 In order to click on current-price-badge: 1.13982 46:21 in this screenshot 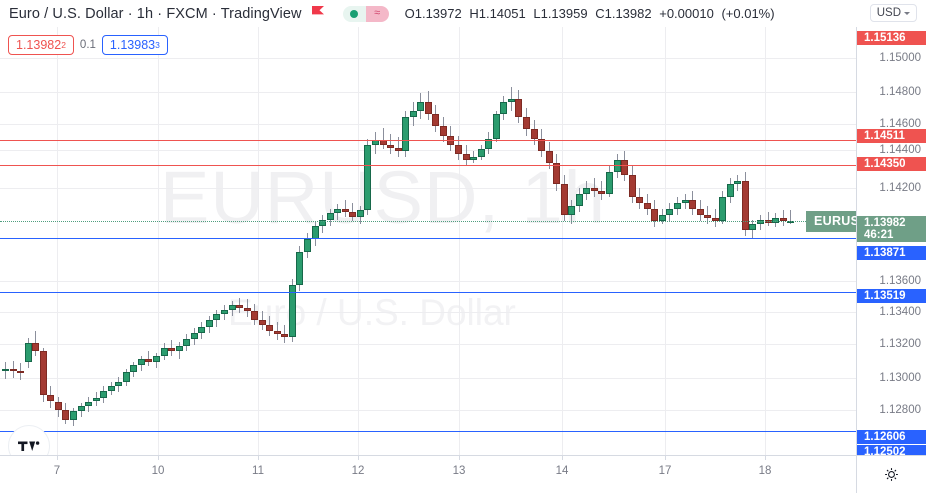, I will do `click(891, 228)`.